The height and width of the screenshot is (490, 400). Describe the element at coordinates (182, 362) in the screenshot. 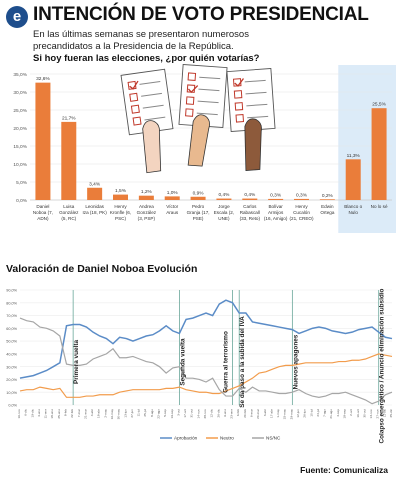

I see `event-annotation: Segunda vuelta` at that location.